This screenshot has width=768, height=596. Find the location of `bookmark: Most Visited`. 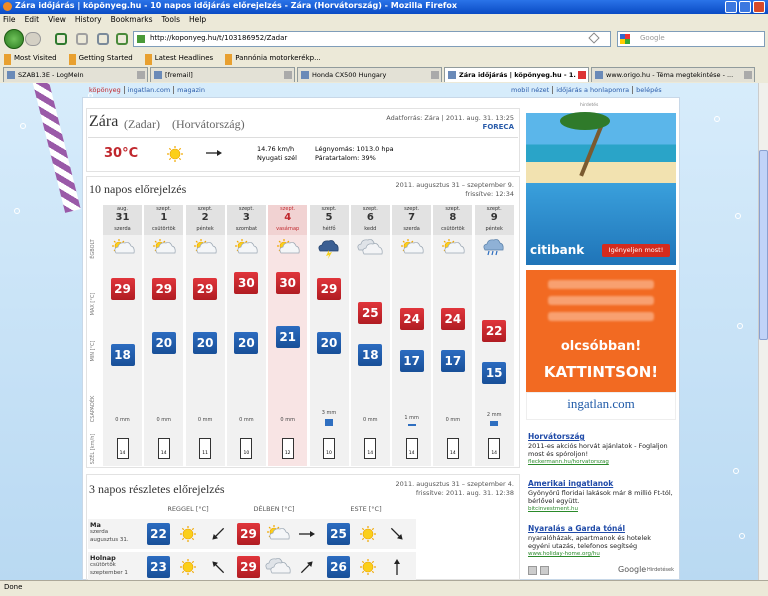

bookmark: Most Visited is located at coordinates (30, 59).